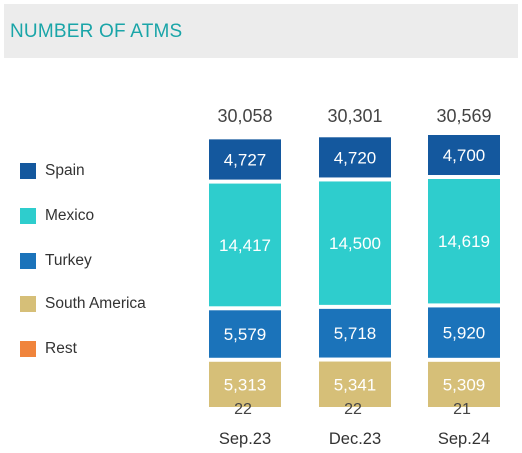 This screenshot has width=522, height=453. I want to click on data-label-mexico-1: 14,417, so click(245, 245).